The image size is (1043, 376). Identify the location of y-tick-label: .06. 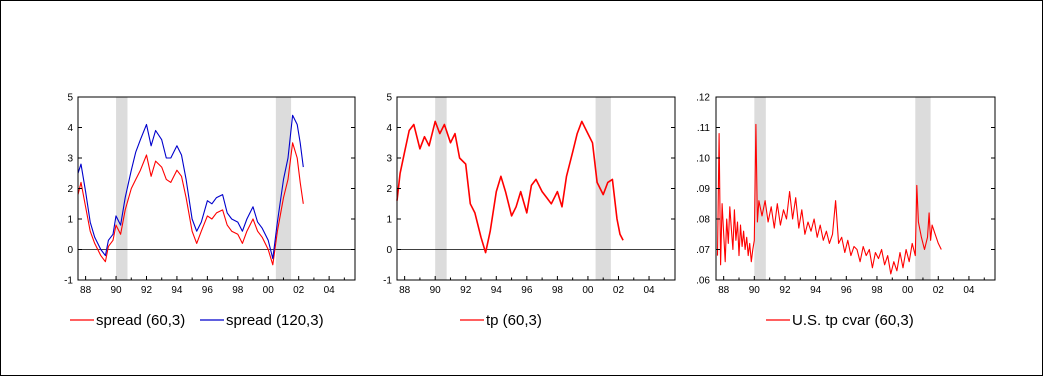
(703, 281).